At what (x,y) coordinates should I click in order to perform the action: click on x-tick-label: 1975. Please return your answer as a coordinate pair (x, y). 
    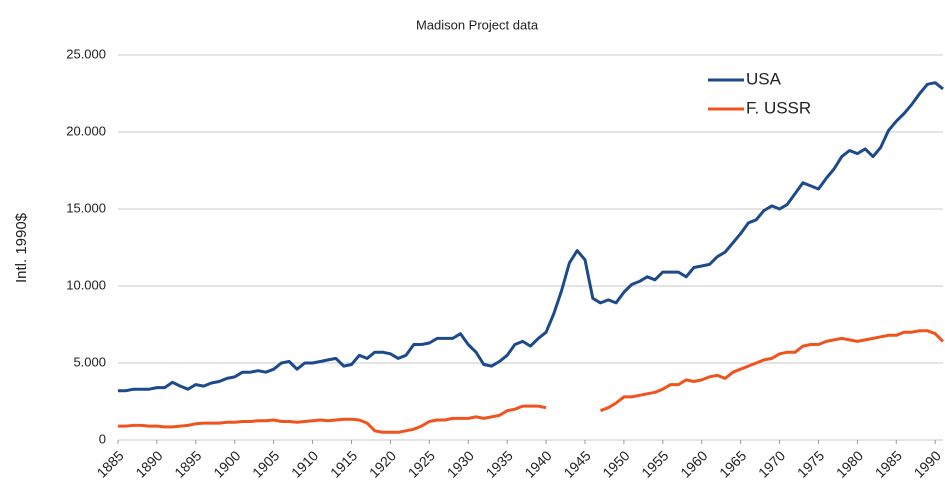
    Looking at the image, I should click on (810, 463).